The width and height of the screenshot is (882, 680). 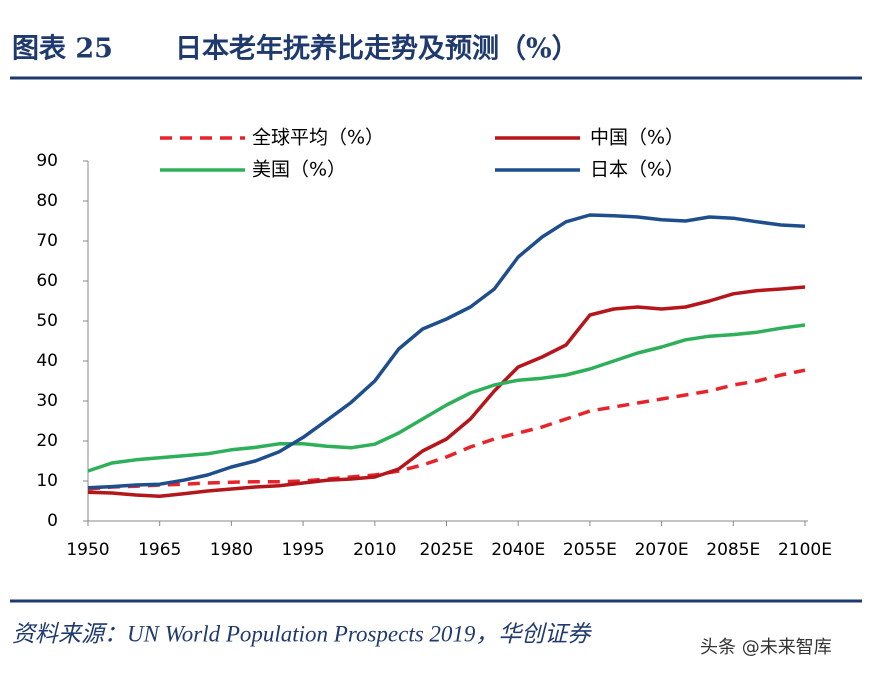 I want to click on x-tick-label: 1950, so click(x=87, y=550).